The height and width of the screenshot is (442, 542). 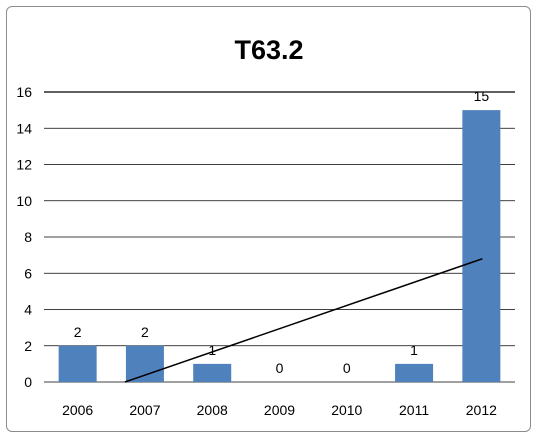 I want to click on x-tick-label: 2009, so click(x=279, y=410).